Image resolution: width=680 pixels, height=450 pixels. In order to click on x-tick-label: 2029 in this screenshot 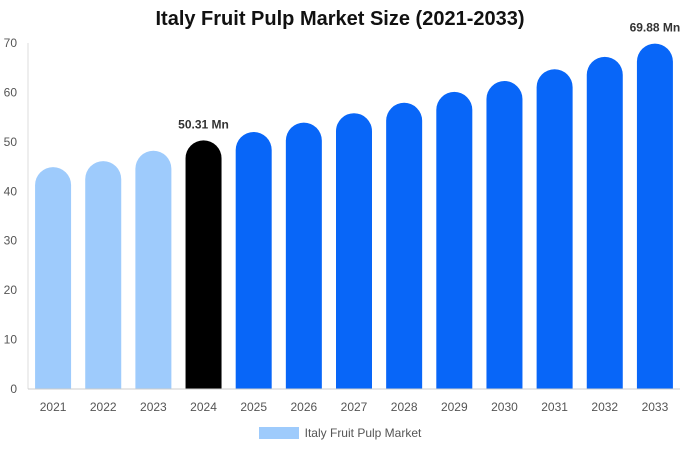, I will do `click(454, 407)`.